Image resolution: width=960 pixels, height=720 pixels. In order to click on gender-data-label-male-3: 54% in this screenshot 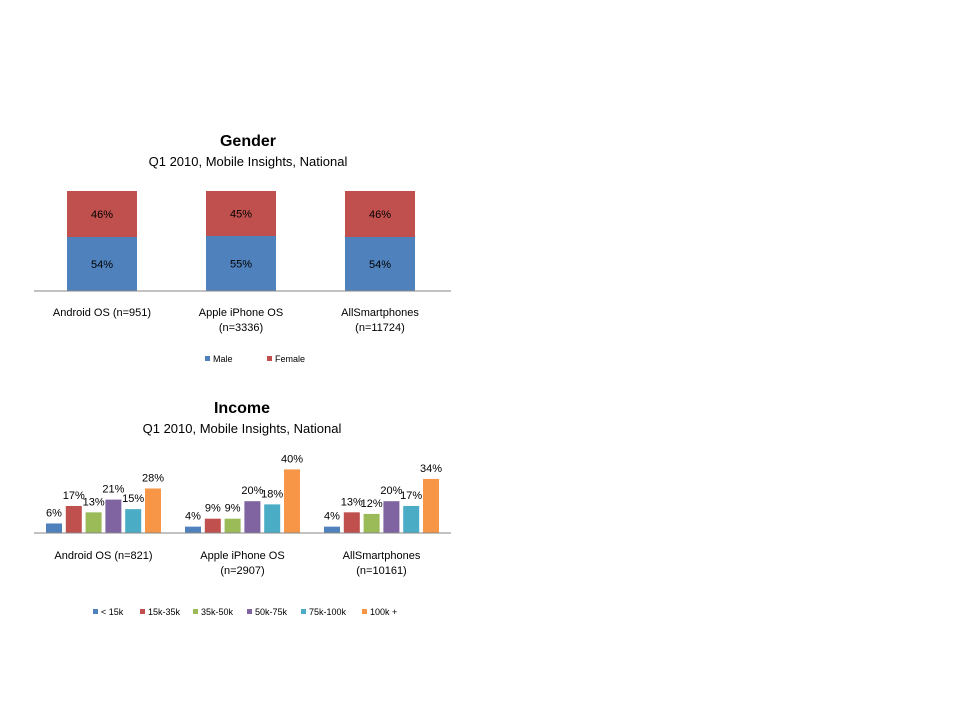, I will do `click(380, 265)`.